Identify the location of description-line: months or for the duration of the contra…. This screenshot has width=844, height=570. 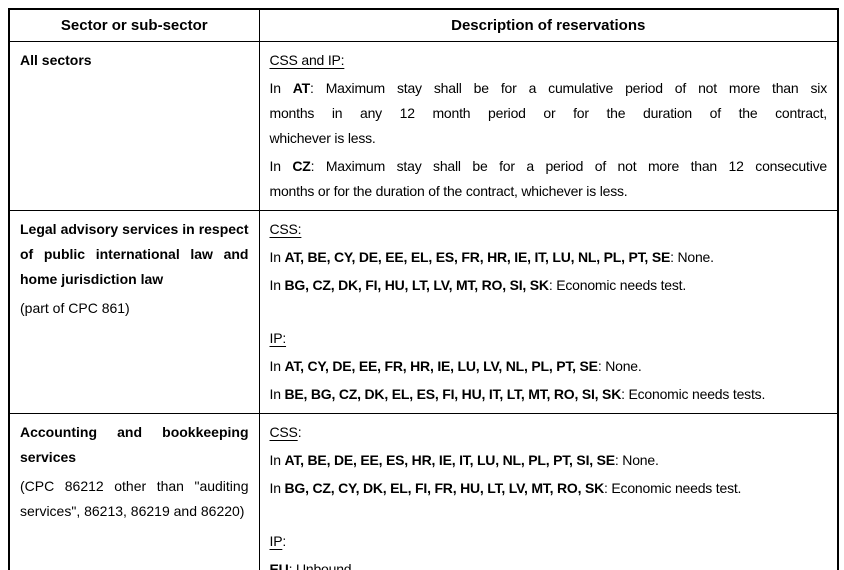
(549, 191).